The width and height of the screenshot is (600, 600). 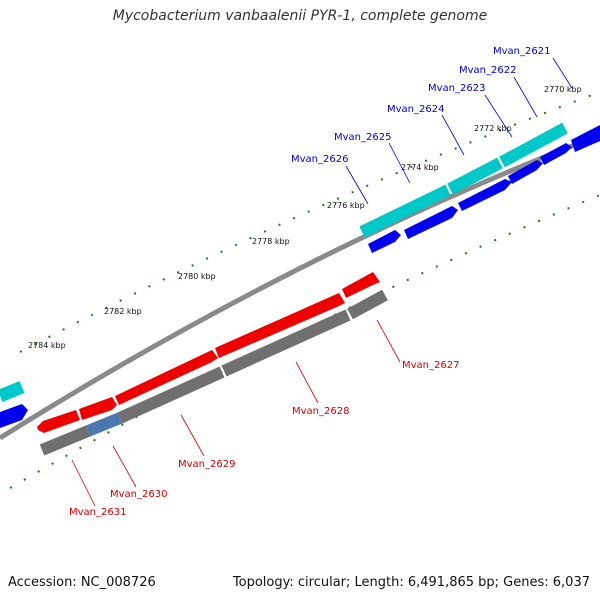 What do you see at coordinates (82, 582) in the screenshot?
I see `accession-text: Accession: NC_008726` at bounding box center [82, 582].